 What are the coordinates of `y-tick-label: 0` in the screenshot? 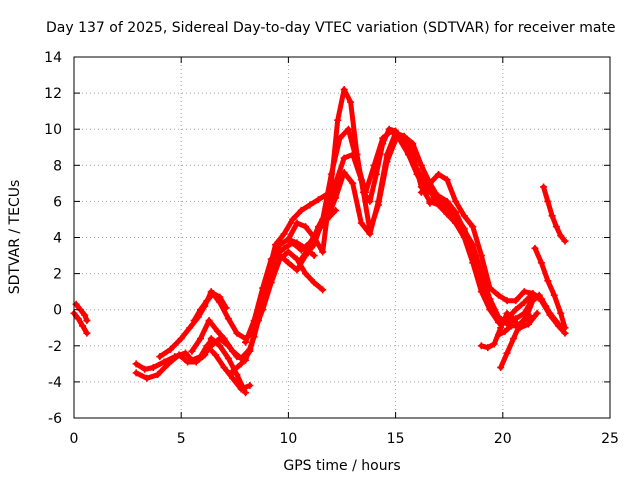 It's located at (57, 311).